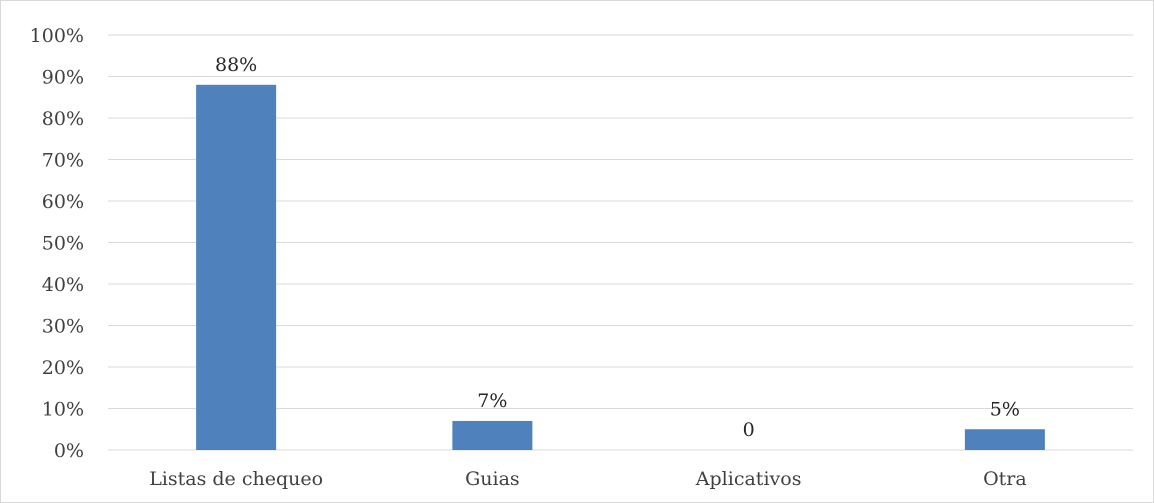 The width and height of the screenshot is (1154, 503). Describe the element at coordinates (63, 244) in the screenshot. I see `y-tick-label: 50%` at that location.